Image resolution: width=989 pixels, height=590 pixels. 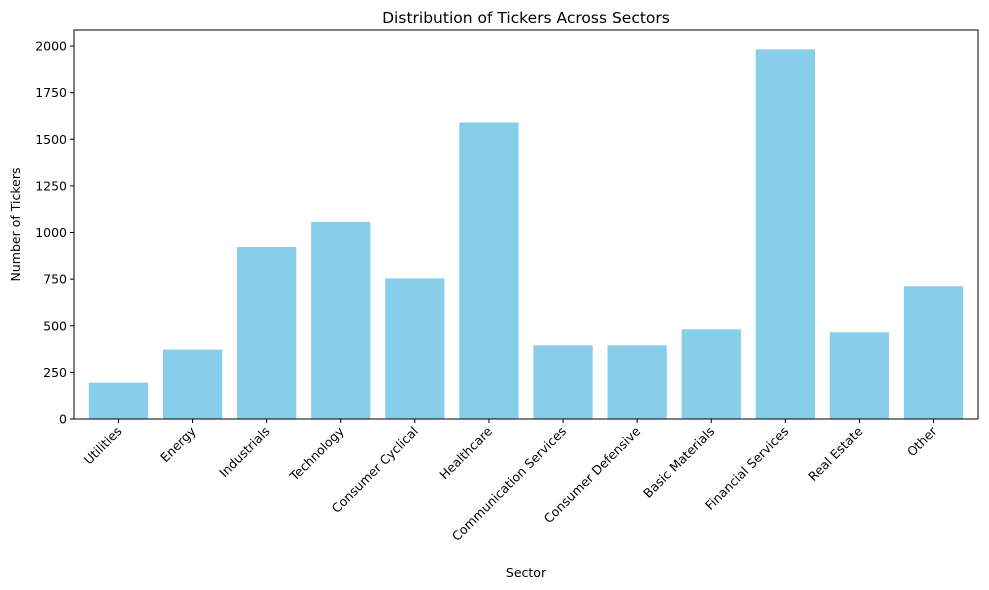 I want to click on y-axis: 0 250 500 750 1000 1250 1500 1750 2000, so click(x=54, y=233).